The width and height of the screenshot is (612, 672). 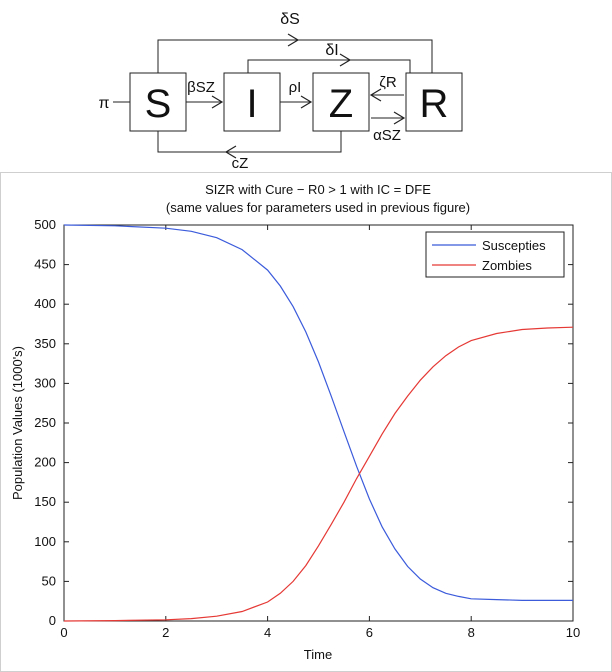 What do you see at coordinates (45, 303) in the screenshot?
I see `y-tick-label: 400` at bounding box center [45, 303].